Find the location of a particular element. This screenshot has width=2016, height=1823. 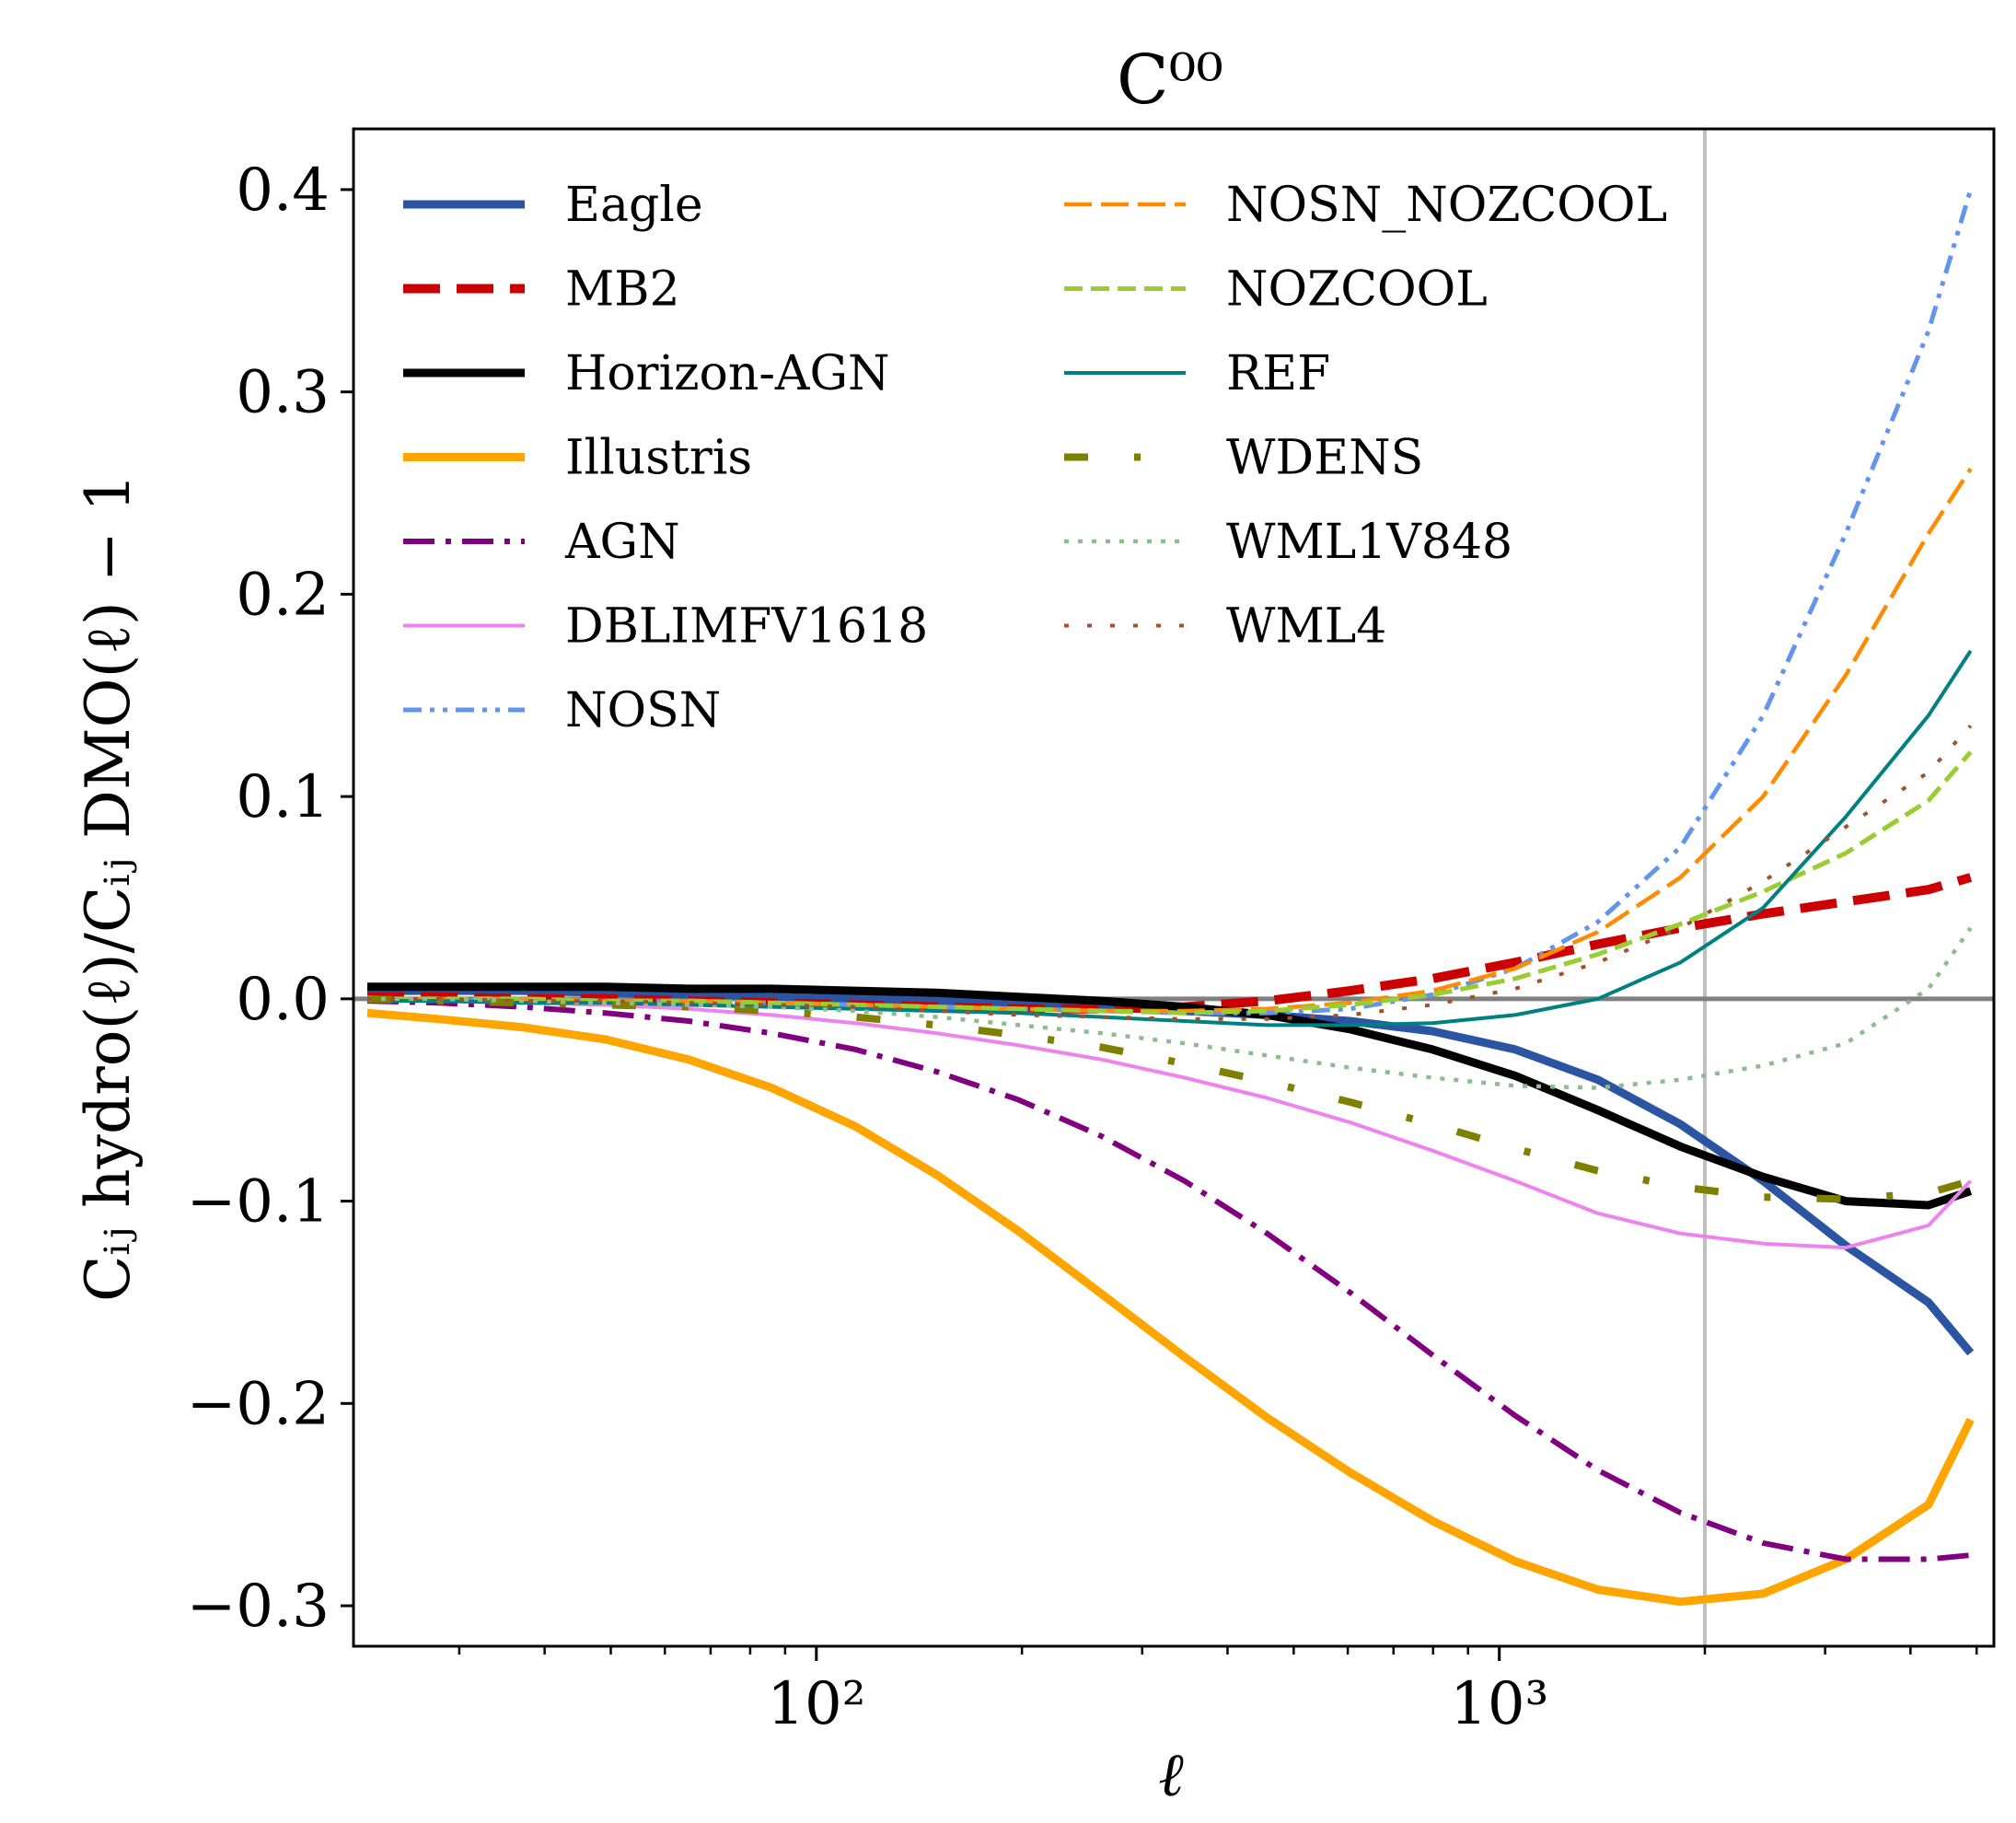

series-line-horizon-agn is located at coordinates (1170, 1096).